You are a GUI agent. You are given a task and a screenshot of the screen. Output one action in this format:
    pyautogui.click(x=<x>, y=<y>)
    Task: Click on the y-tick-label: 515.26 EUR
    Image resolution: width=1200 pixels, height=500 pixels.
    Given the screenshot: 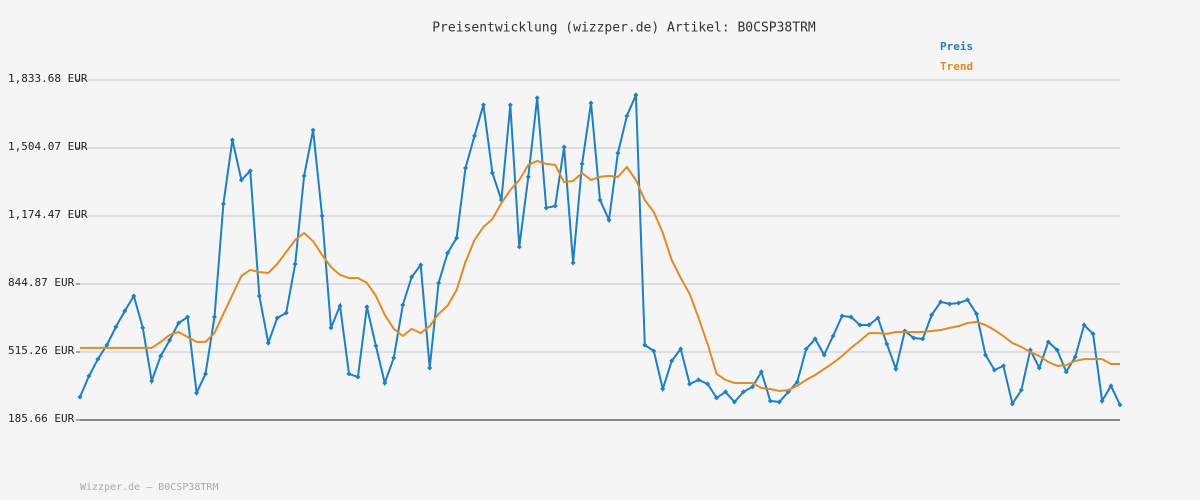 What is the action you would take?
    pyautogui.click(x=41, y=350)
    